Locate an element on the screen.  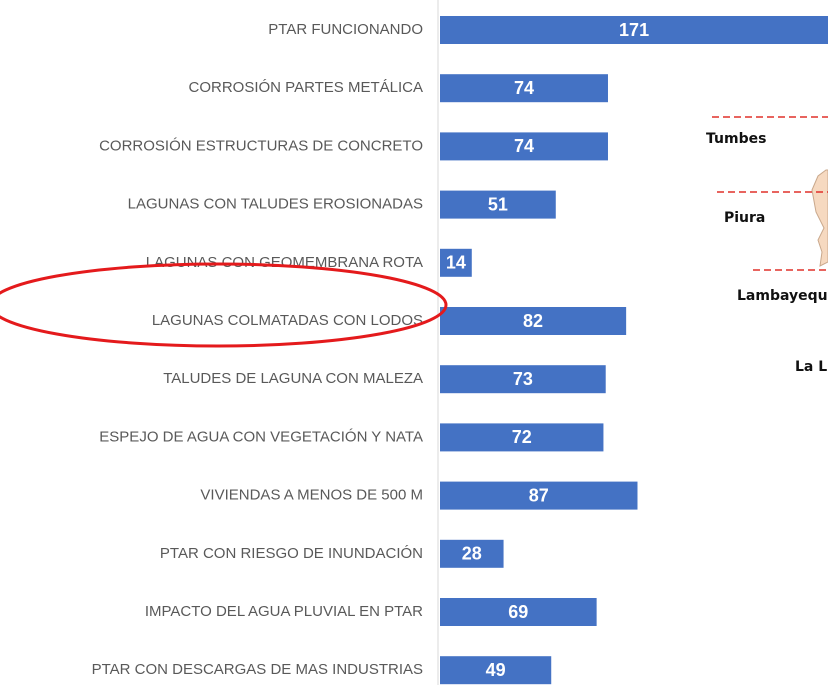
value-label: 49 is located at coordinates (496, 670).